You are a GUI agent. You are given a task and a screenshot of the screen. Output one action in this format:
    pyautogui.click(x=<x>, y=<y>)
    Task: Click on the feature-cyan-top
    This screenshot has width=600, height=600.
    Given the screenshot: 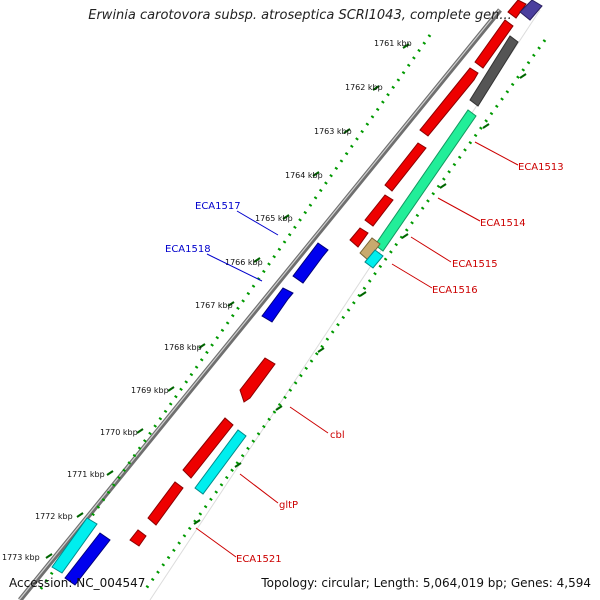 What is the action you would take?
    pyautogui.click(x=374, y=259)
    